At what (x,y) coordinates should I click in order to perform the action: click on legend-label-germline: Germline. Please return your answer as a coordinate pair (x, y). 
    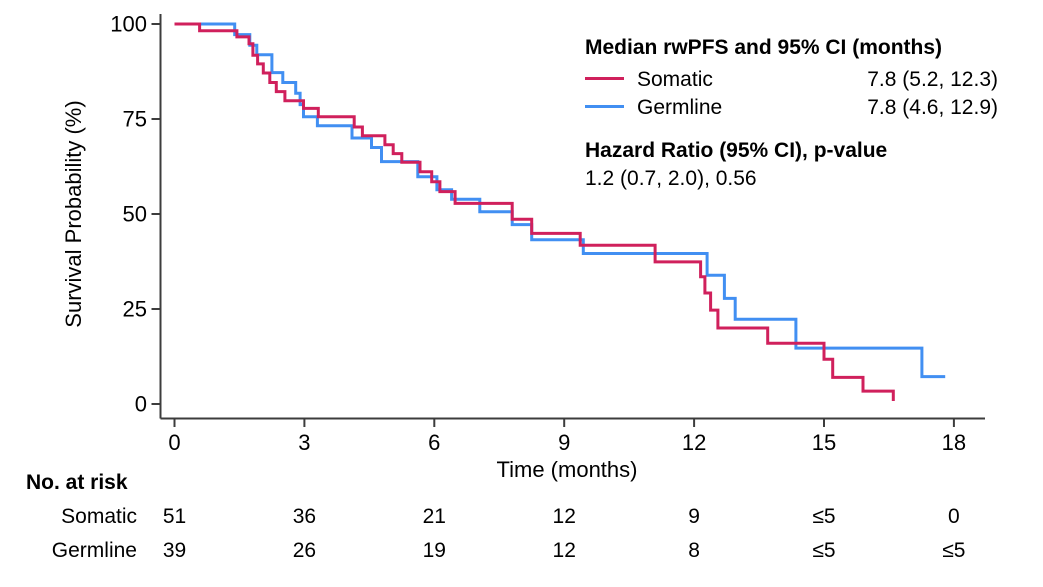
    Looking at the image, I should click on (679, 107).